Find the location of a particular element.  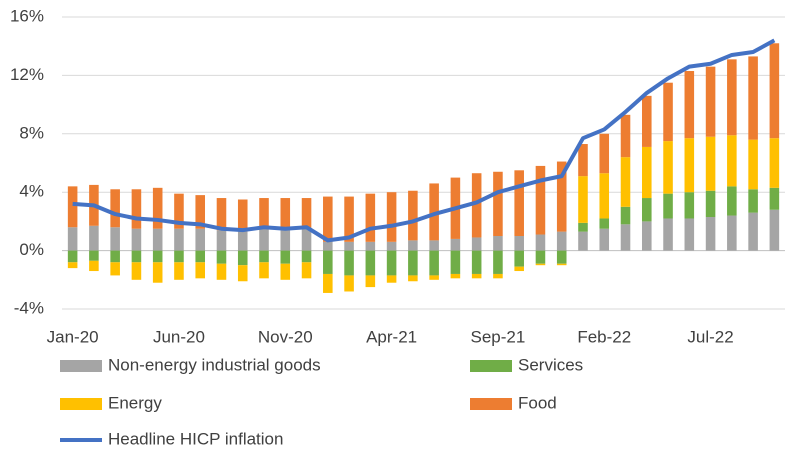

y-tick-label: 16% is located at coordinates (27, 15).